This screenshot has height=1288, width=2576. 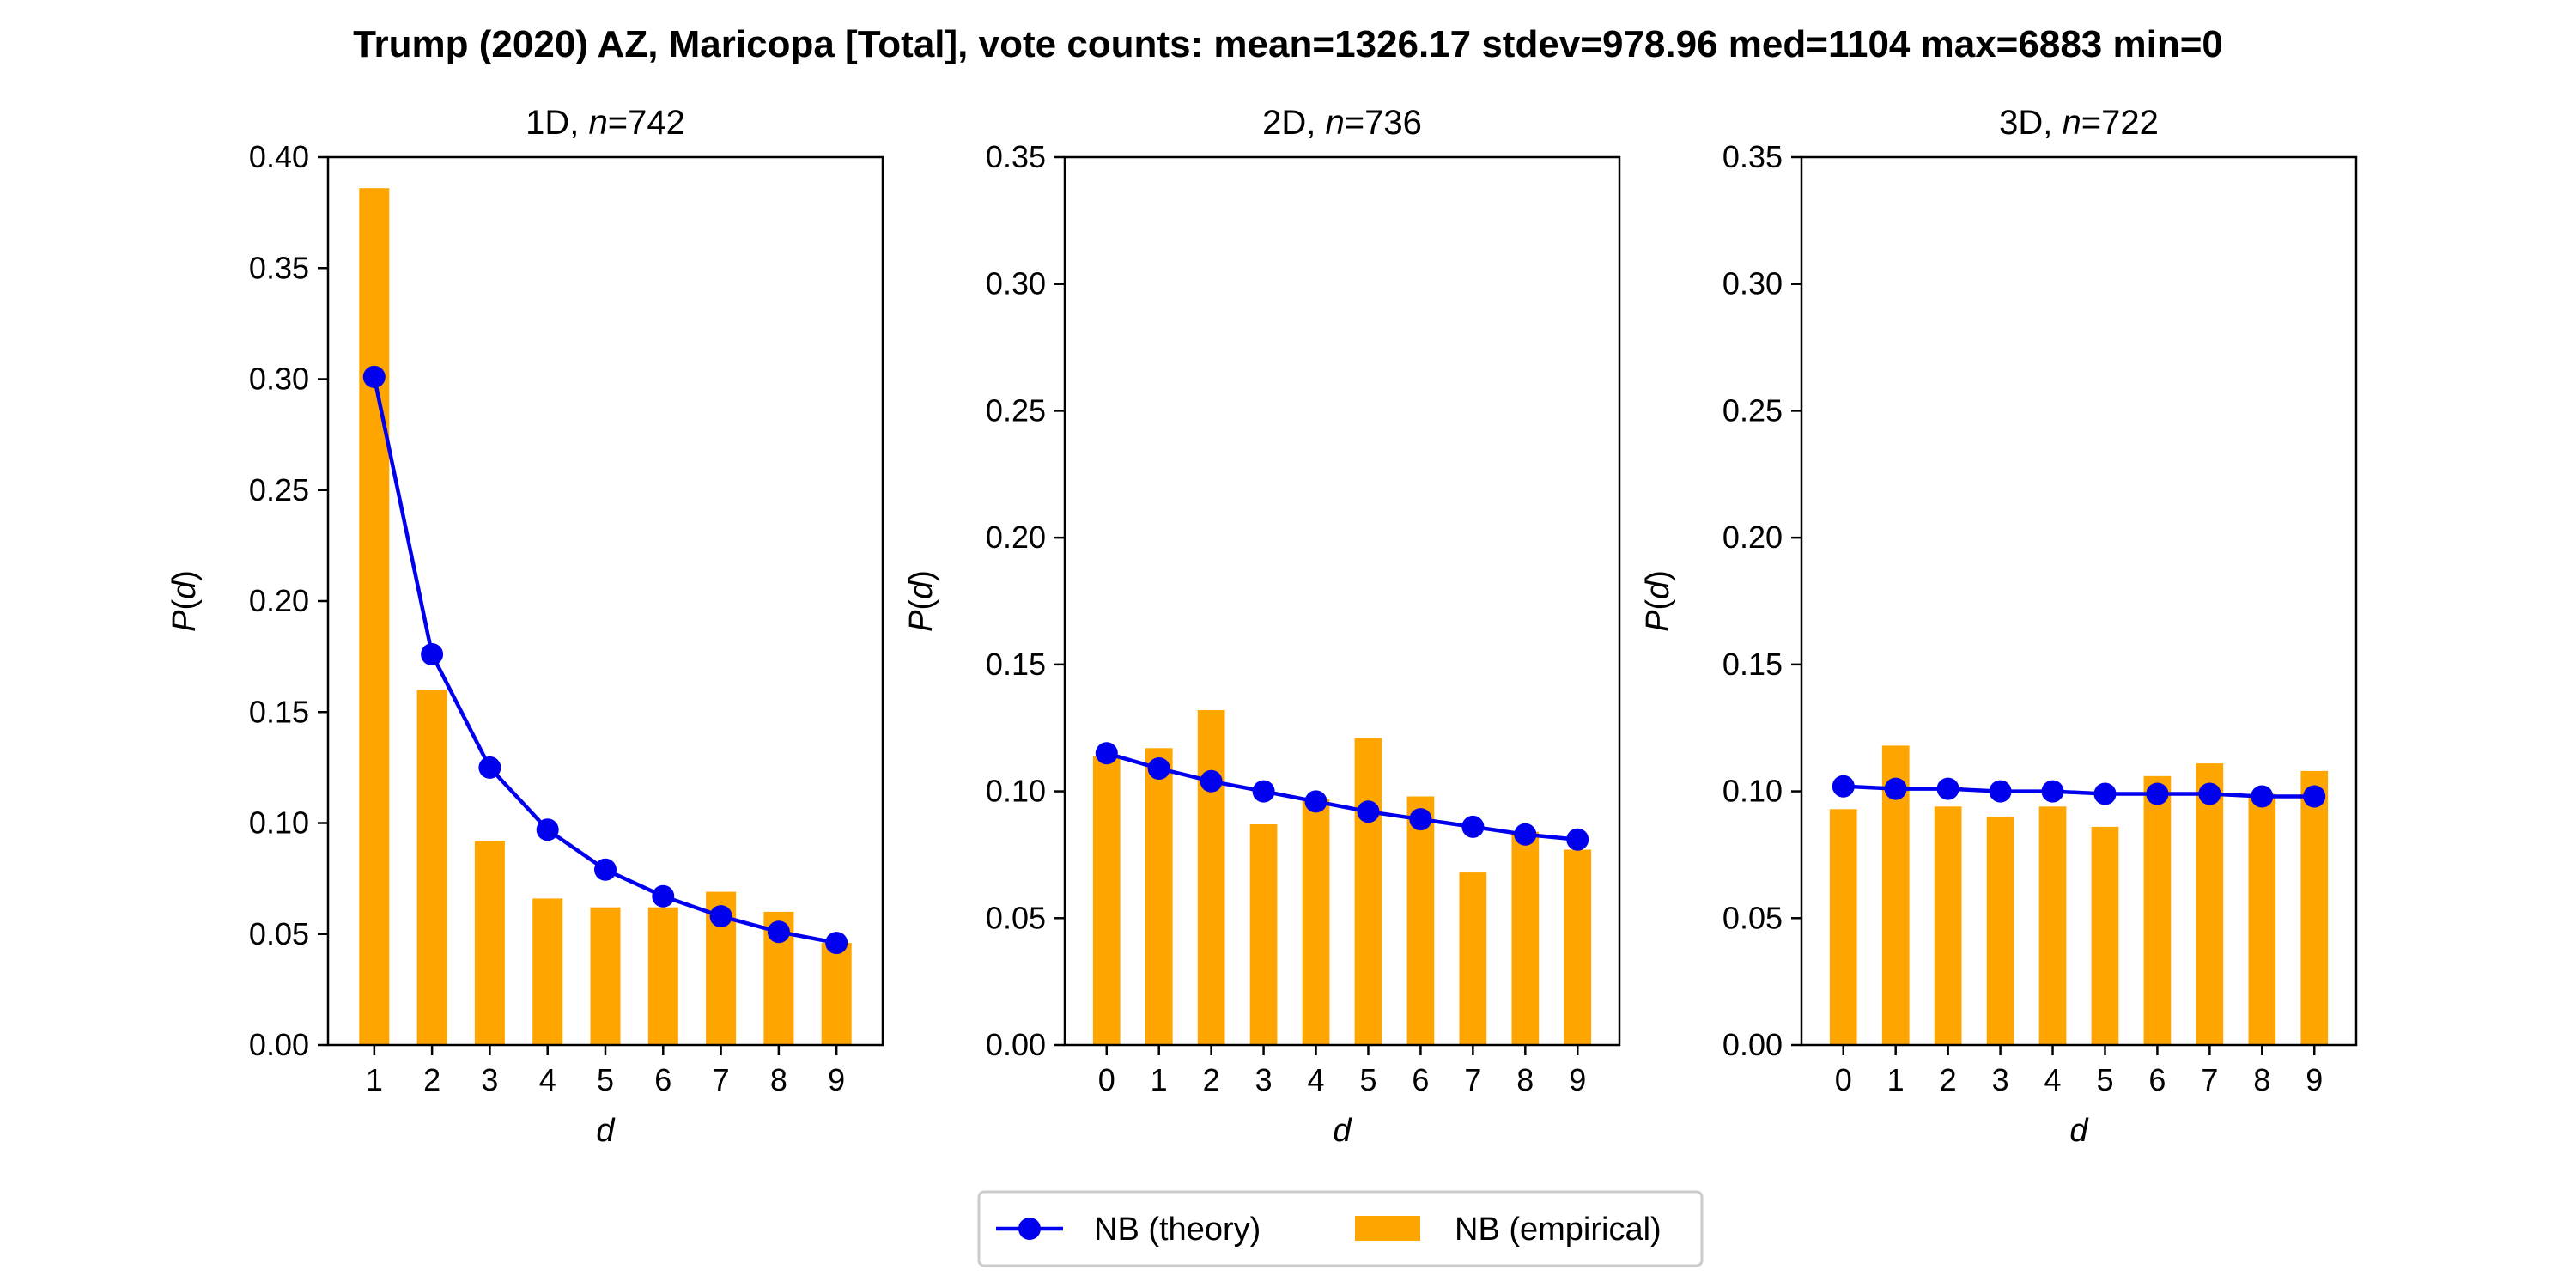 What do you see at coordinates (1342, 796) in the screenshot?
I see `theory-line` at bounding box center [1342, 796].